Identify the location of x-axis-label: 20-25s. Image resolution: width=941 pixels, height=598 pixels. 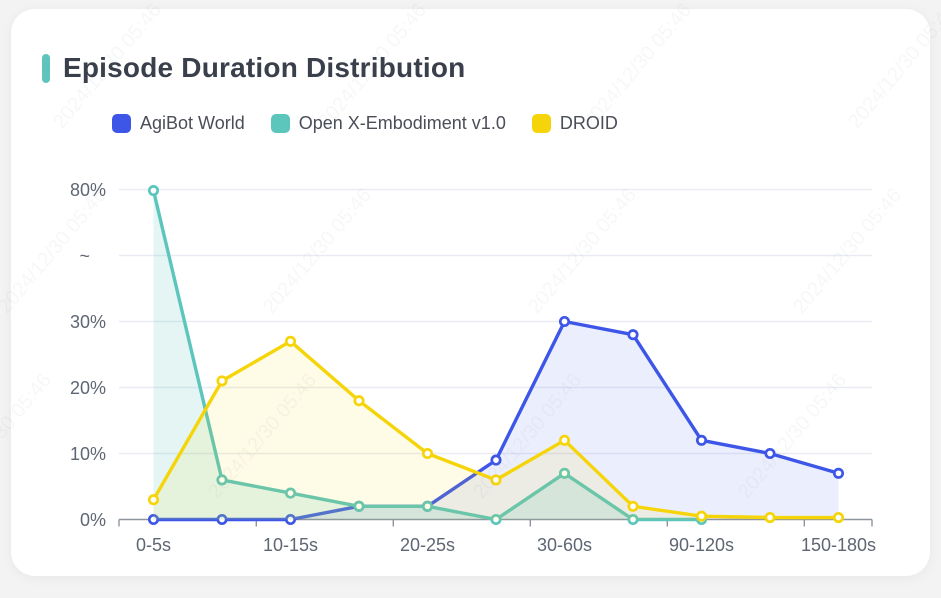
(427, 545).